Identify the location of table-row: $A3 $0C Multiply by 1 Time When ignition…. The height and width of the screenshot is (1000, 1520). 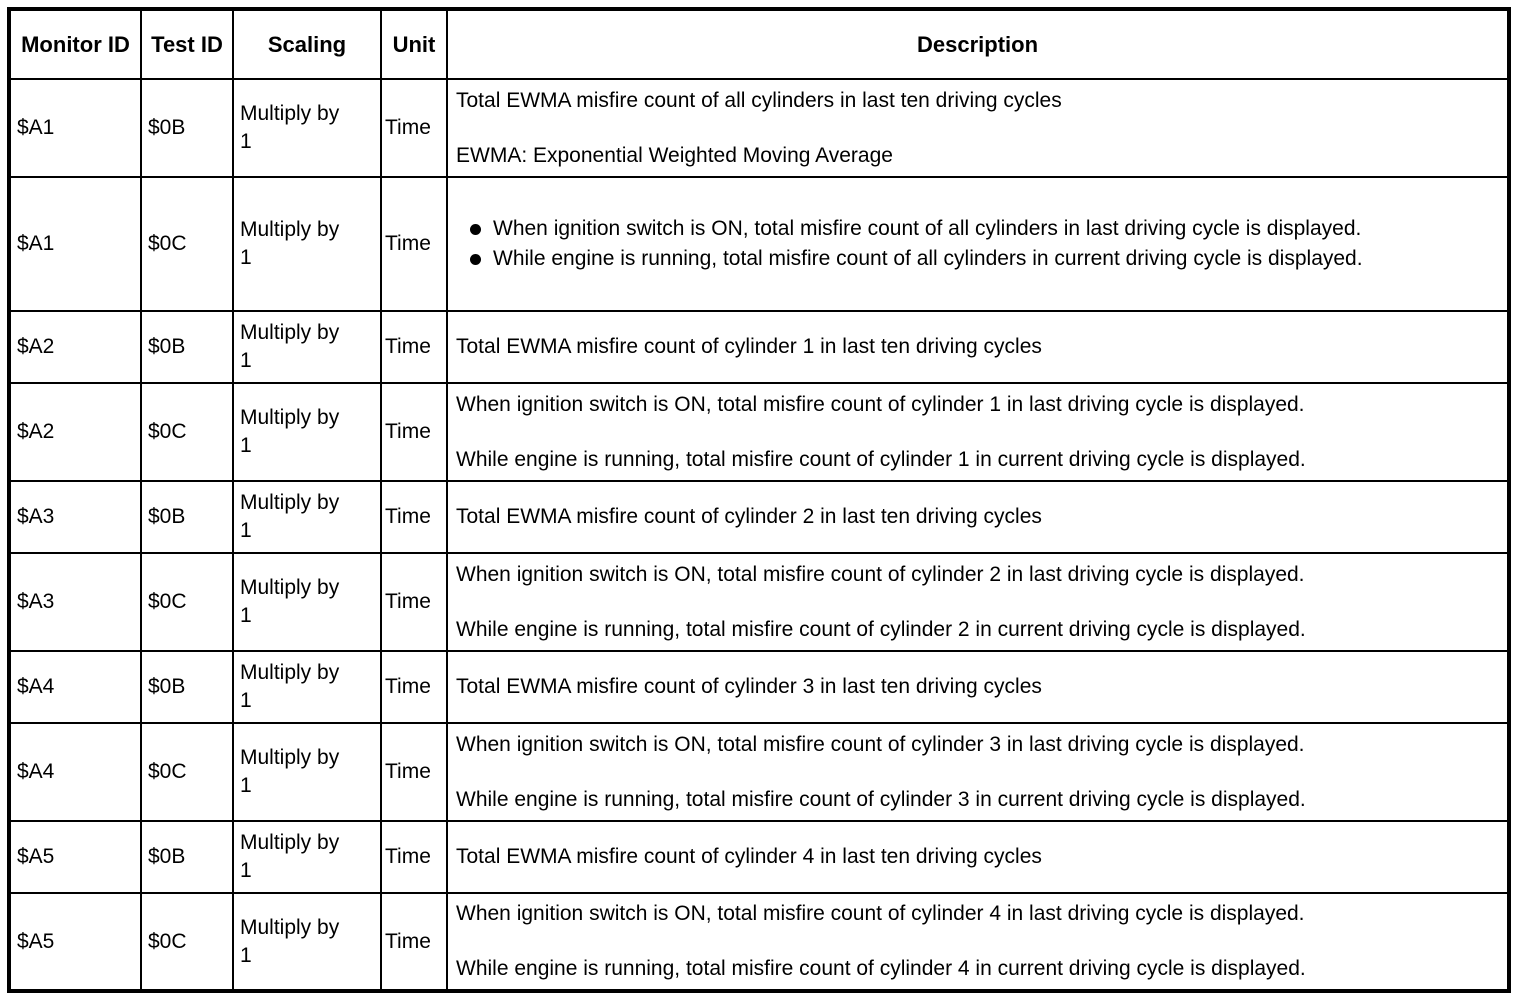
(759, 602).